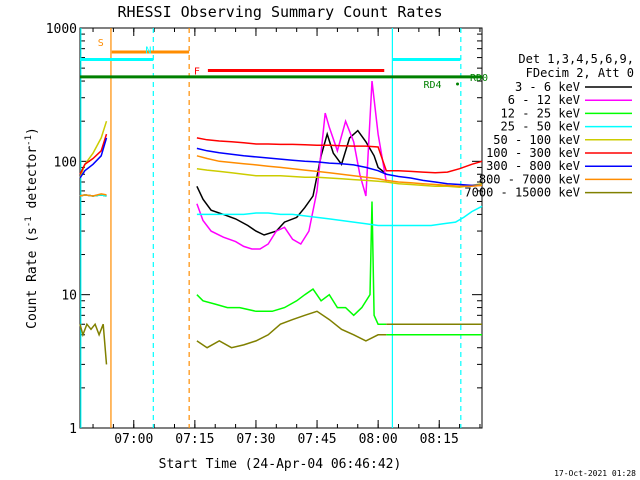  I want to click on y-axis-label: Count Rate (s-1 detector-1), so click(32, 228).